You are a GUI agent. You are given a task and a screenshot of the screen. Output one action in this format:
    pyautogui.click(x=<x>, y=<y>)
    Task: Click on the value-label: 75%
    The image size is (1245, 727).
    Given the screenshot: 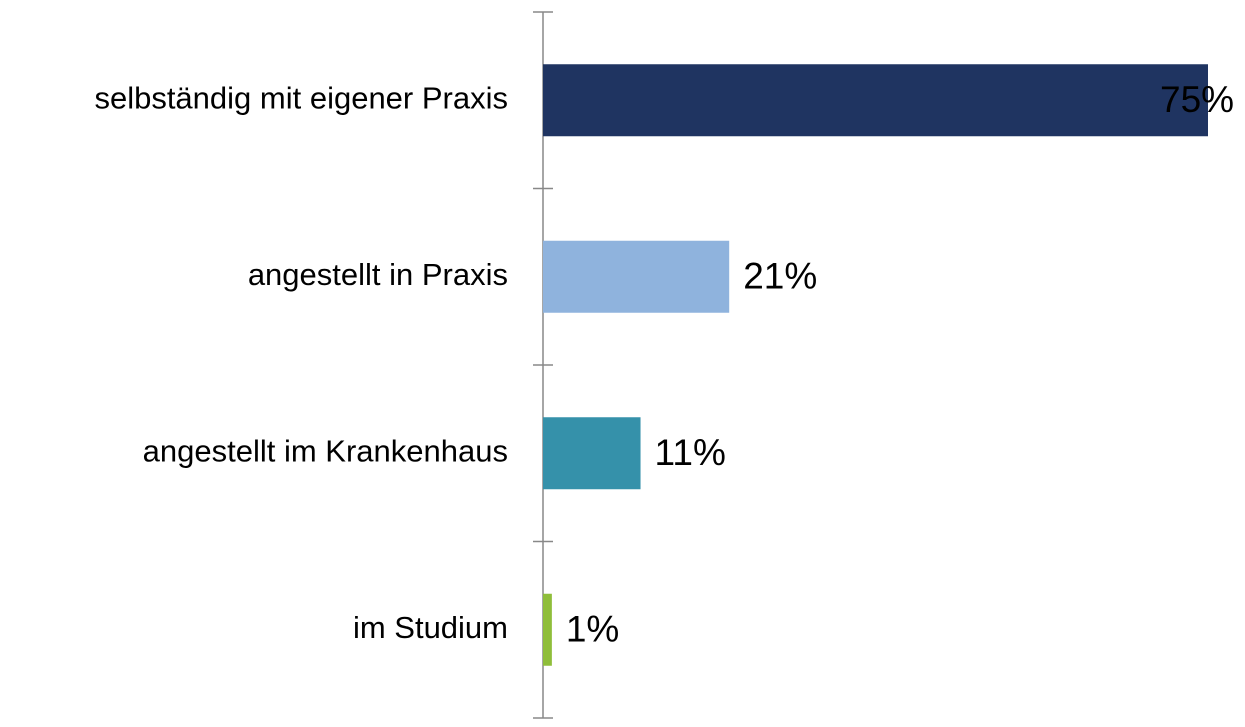 What is the action you would take?
    pyautogui.click(x=1197, y=99)
    